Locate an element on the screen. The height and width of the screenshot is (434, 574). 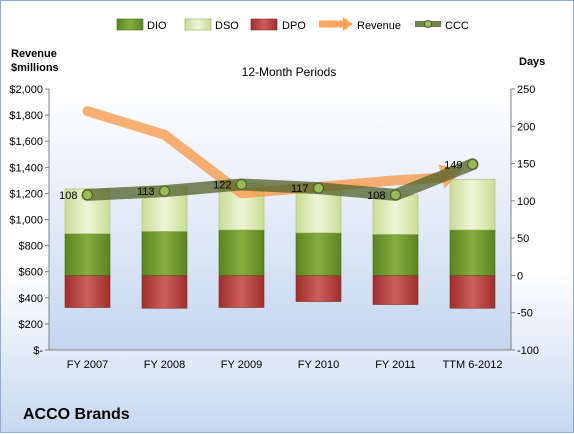
x-tick-label: FY 2011 is located at coordinates (395, 365).